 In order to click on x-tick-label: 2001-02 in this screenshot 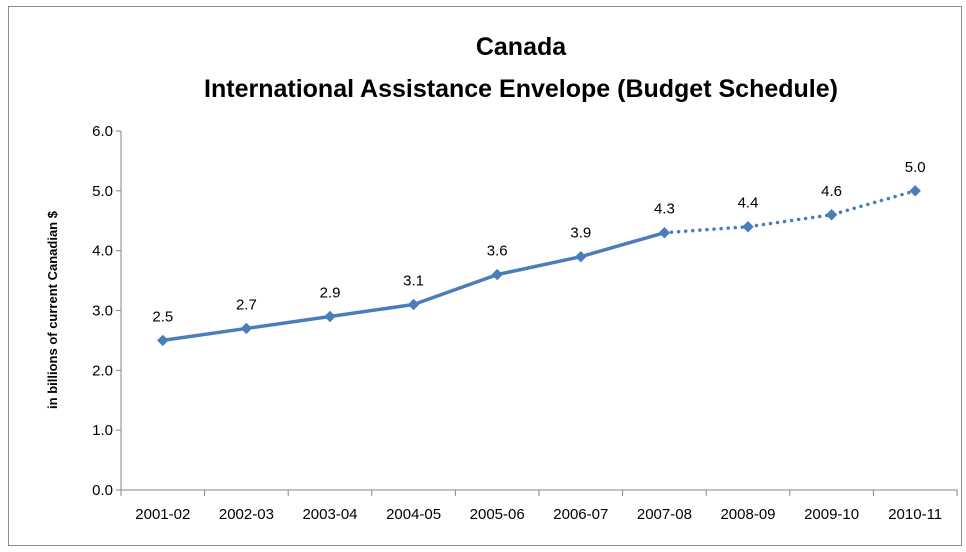, I will do `click(162, 514)`.